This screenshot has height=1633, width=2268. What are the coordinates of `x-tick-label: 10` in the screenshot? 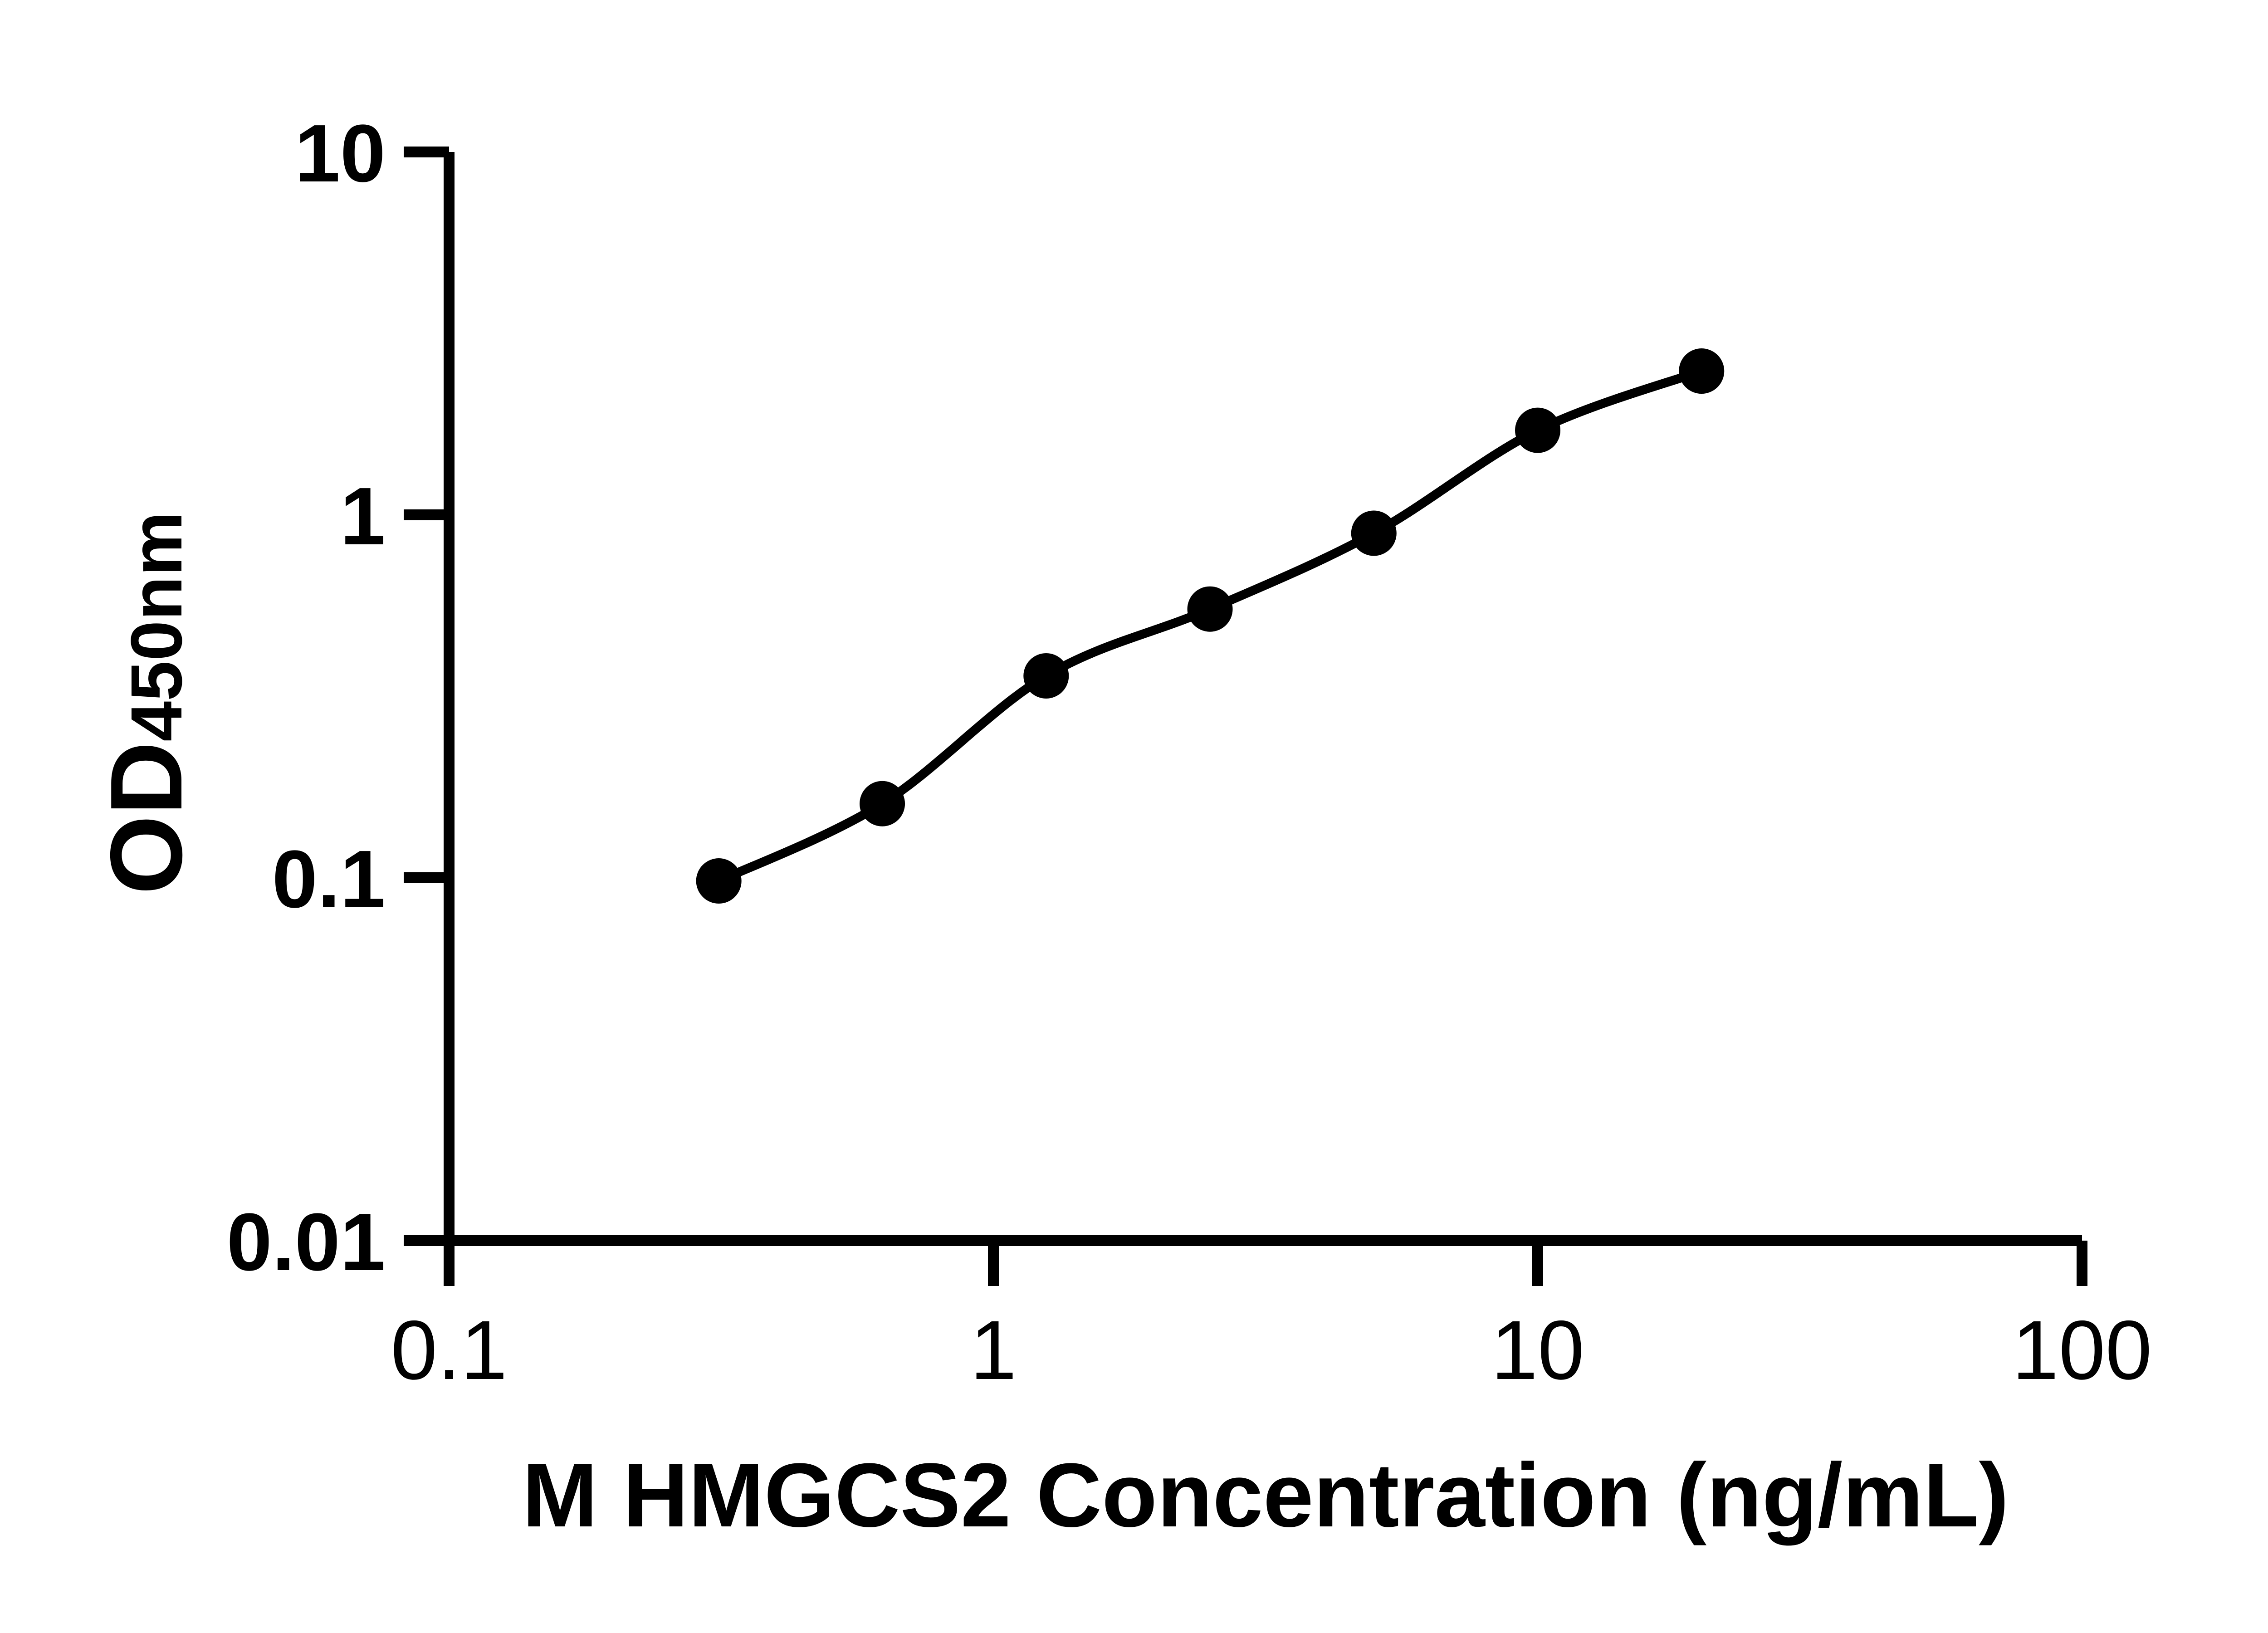 It's located at (1537, 1350).